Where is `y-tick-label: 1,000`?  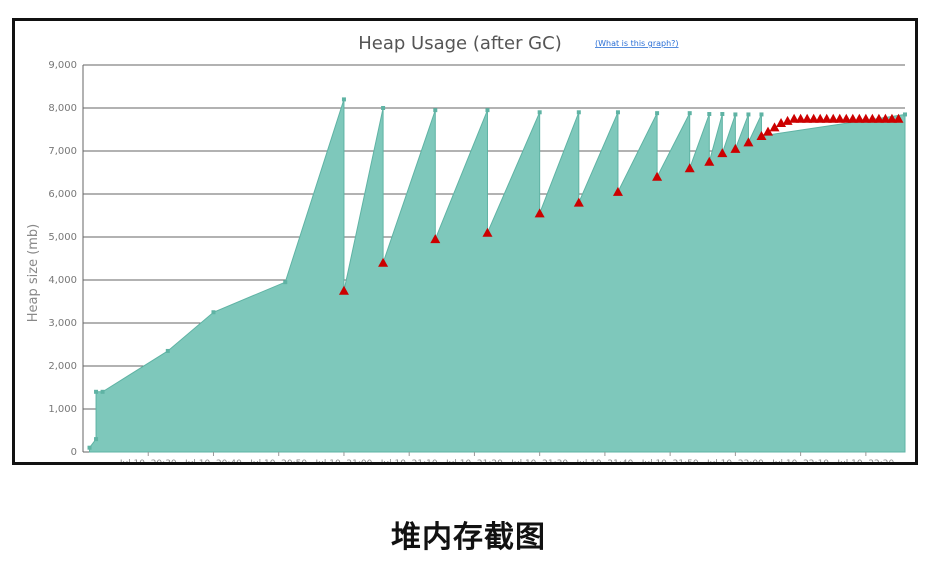
y-tick-label: 1,000 is located at coordinates (62, 409).